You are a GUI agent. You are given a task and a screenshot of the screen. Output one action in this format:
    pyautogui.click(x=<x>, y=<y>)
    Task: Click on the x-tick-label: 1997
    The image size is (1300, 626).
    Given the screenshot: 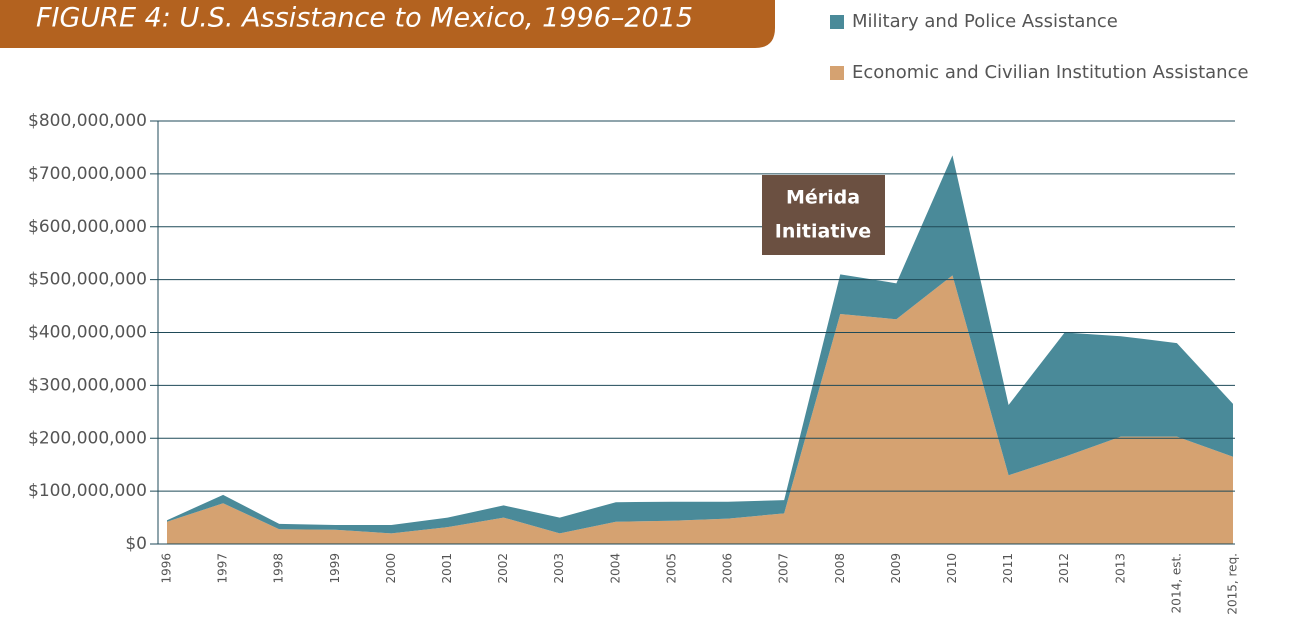 What is the action you would take?
    pyautogui.click(x=223, y=568)
    